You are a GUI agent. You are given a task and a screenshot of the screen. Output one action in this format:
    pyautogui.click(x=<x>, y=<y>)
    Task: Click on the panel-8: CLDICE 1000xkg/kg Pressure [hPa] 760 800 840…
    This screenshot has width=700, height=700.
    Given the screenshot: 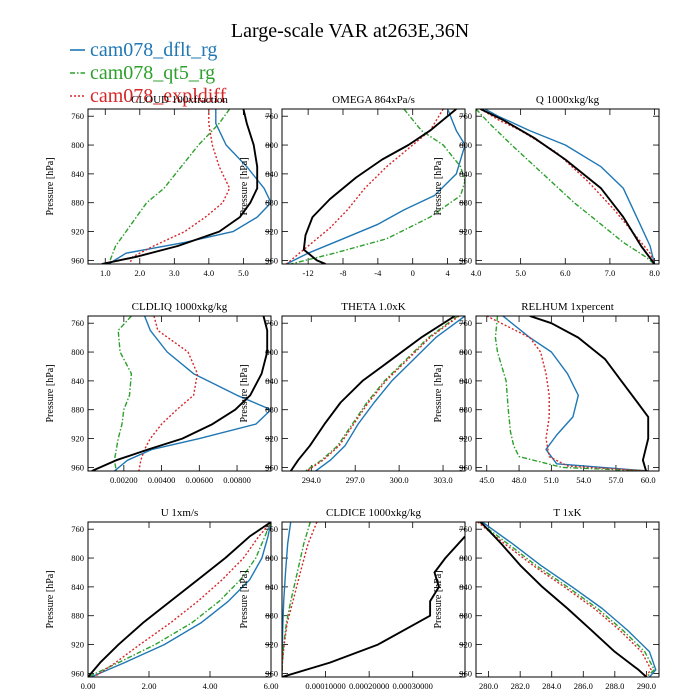 What is the action you would take?
    pyautogui.click(x=352, y=599)
    